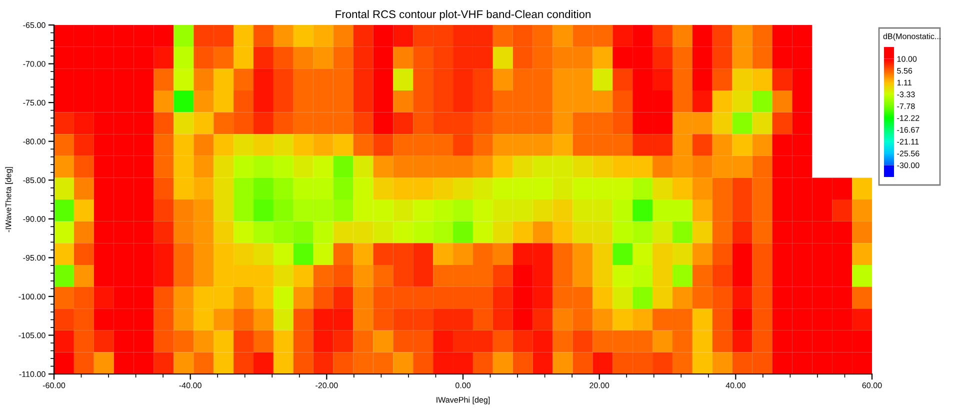 The height and width of the screenshot is (415, 959). I want to click on color-bar-label: -12.22, so click(908, 118).